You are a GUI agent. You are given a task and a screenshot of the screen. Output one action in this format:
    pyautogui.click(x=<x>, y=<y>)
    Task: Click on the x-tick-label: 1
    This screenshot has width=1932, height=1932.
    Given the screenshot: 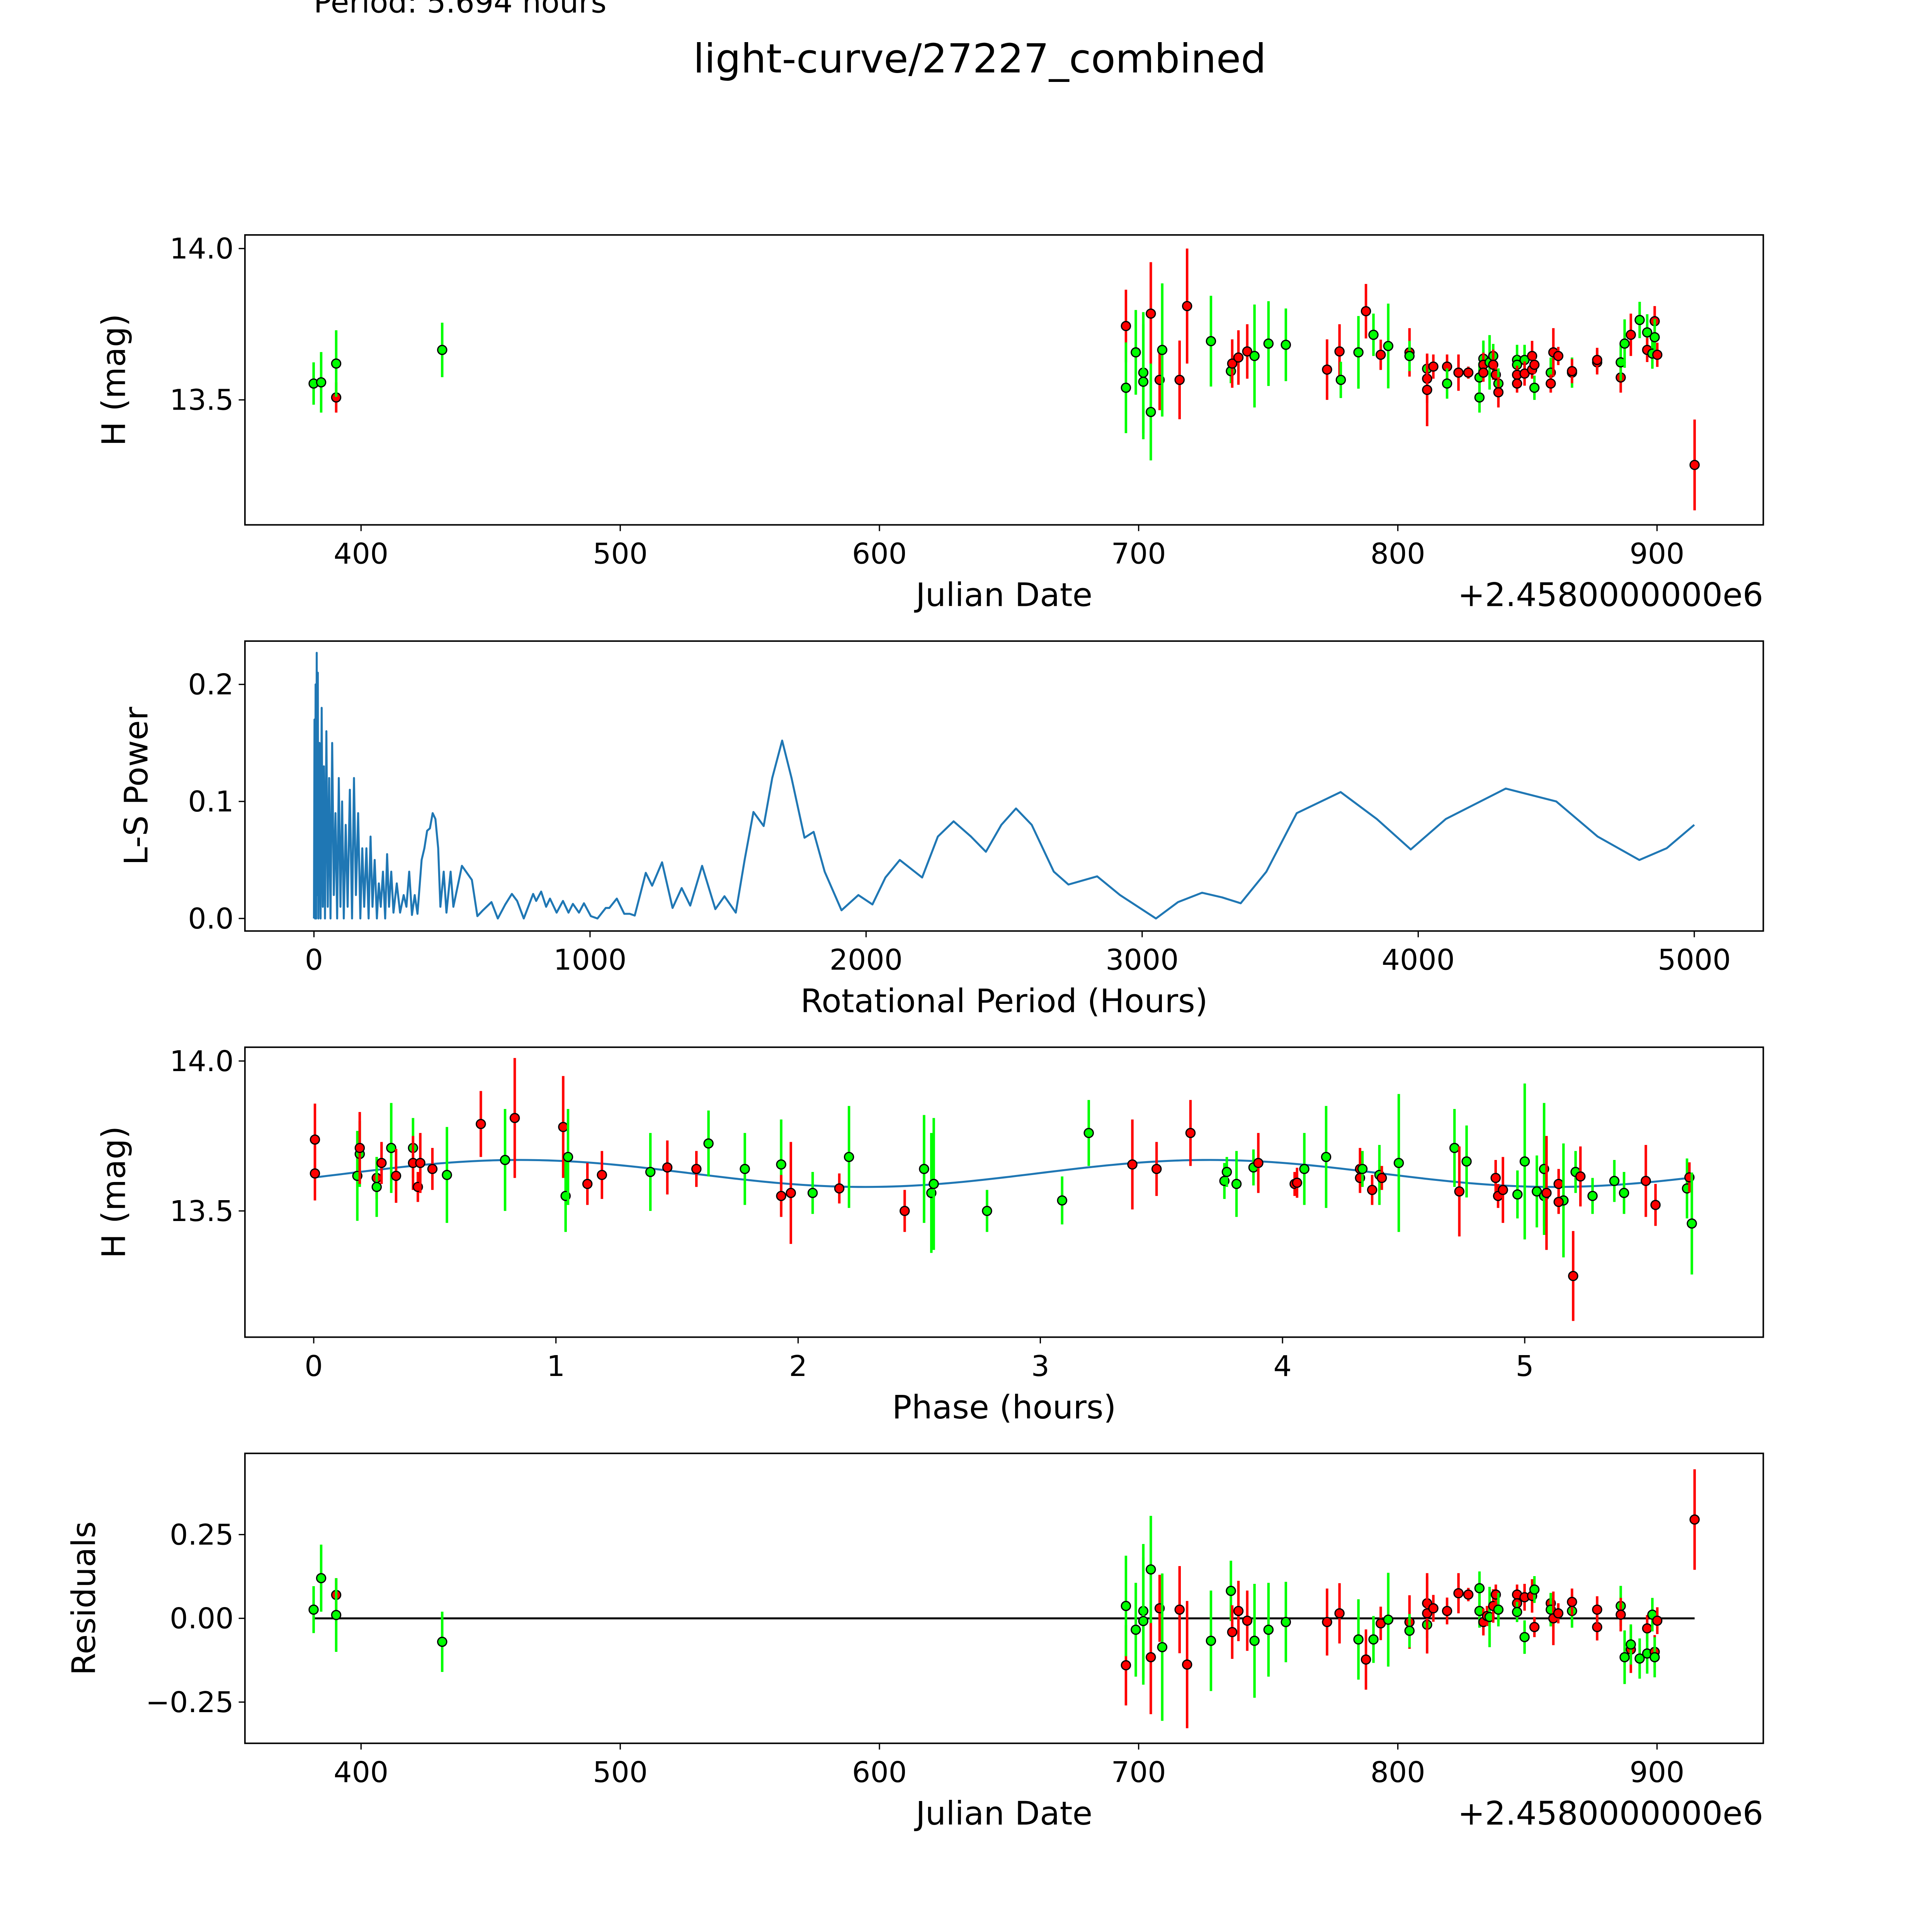 What is the action you would take?
    pyautogui.click(x=556, y=1366)
    